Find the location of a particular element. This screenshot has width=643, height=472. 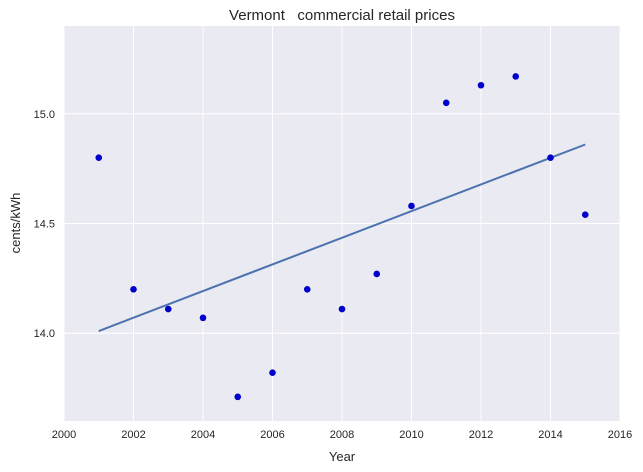

y-tick-labels: 14.0 14.5 15.0 is located at coordinates (44, 224).